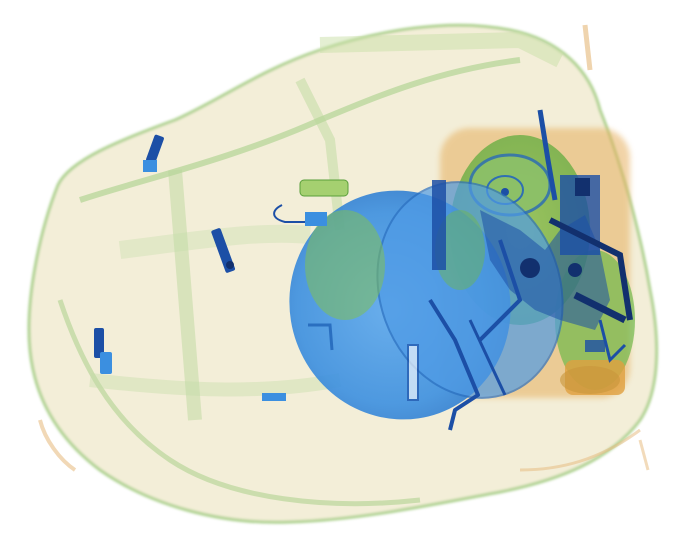  I want to click on strap-buckle, so click(274, 397).